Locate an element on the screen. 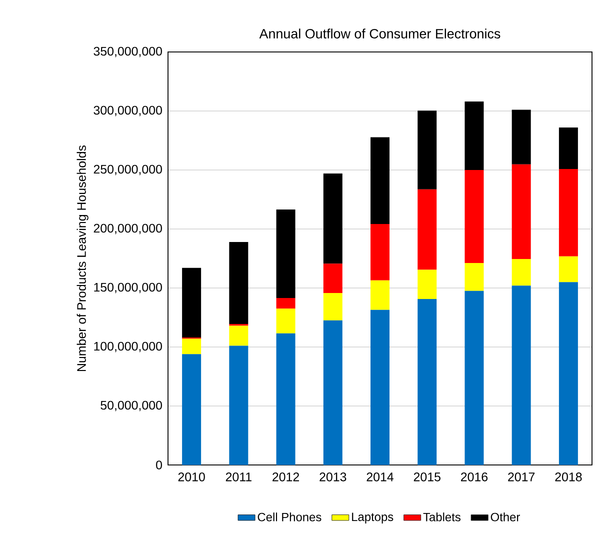 This screenshot has width=596, height=542. x-tick-label: 2018 is located at coordinates (568, 477).